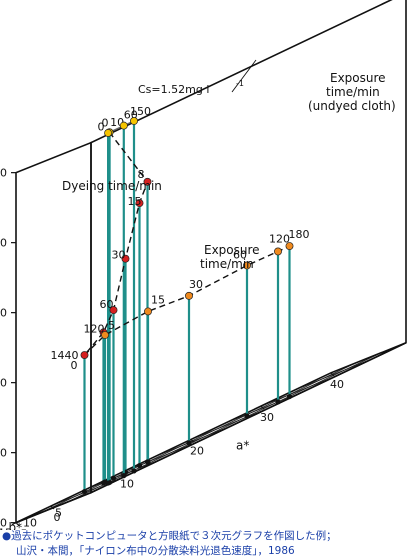 The height and width of the screenshot is (560, 420). I want to click on caption-line-2: 山沢・本間，「ナイロン布中の分散染料光退色速度」，1986, so click(155, 550).